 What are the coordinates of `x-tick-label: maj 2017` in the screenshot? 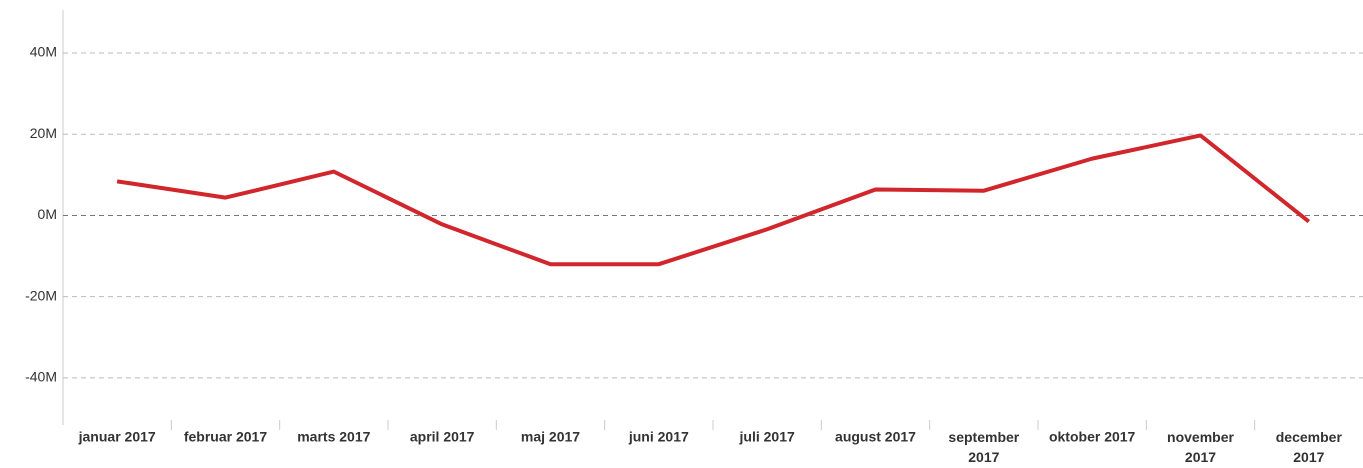 It's located at (550, 437).